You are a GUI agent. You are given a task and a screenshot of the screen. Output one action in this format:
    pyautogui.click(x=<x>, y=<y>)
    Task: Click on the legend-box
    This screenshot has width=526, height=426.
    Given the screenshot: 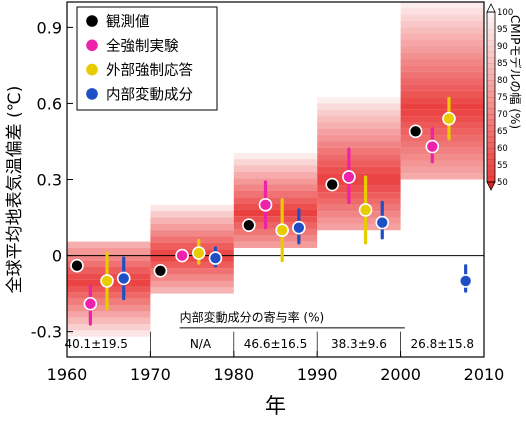 What is the action you would take?
    pyautogui.click(x=147, y=58)
    